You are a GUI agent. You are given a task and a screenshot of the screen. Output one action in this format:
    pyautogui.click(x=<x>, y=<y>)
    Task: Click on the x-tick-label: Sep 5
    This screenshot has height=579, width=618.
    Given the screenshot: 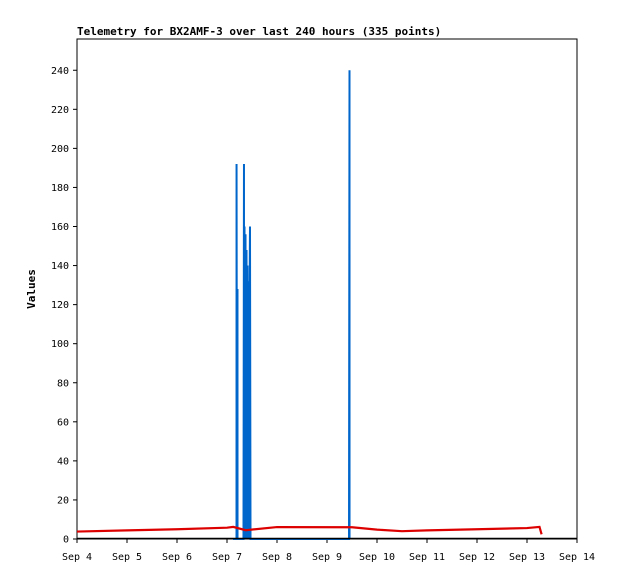 What is the action you would take?
    pyautogui.click(x=127, y=557)
    